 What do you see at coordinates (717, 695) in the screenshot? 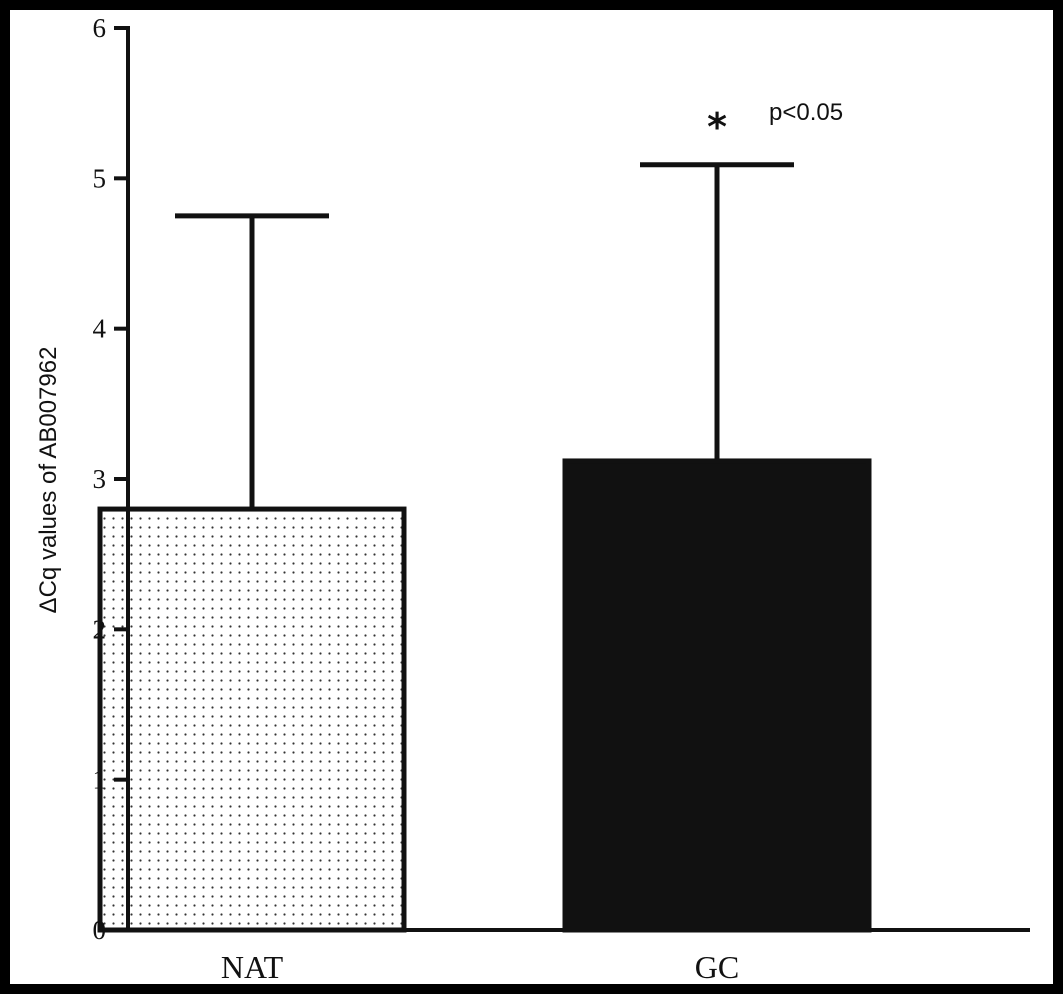
I see `bar-gc` at bounding box center [717, 695].